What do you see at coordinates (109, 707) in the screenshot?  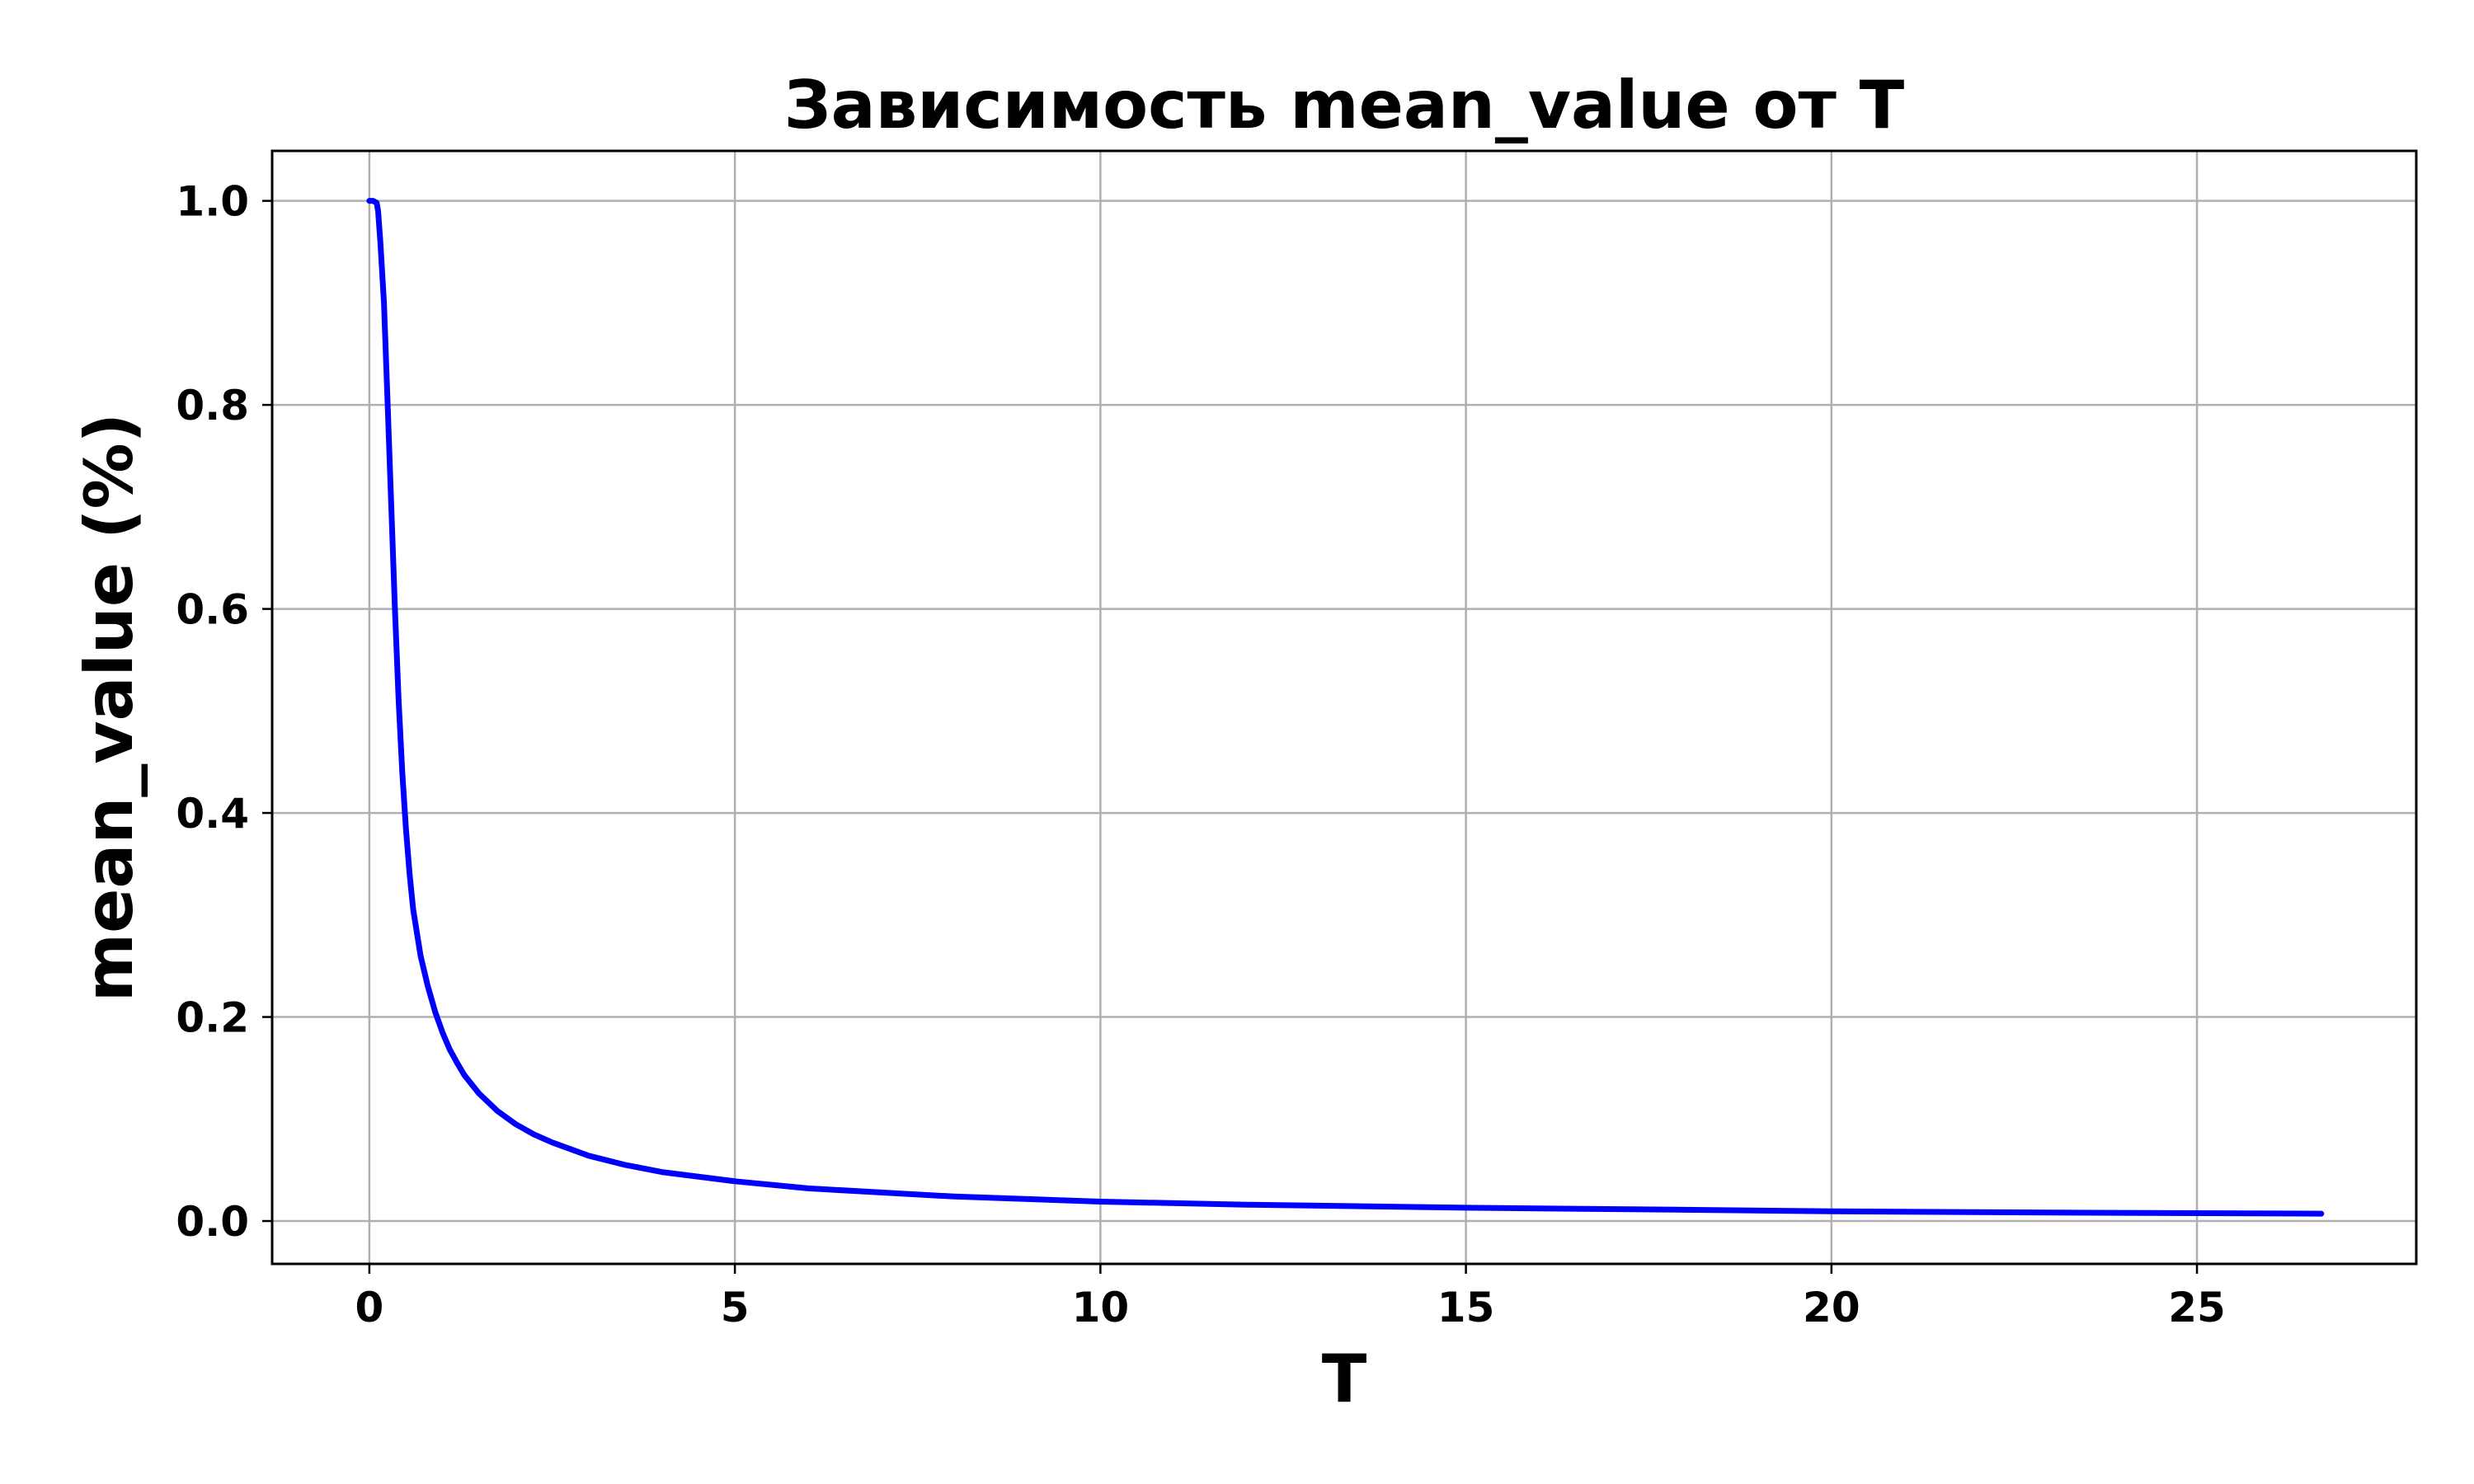 I see `y-axis-label: mean_value (%)` at bounding box center [109, 707].